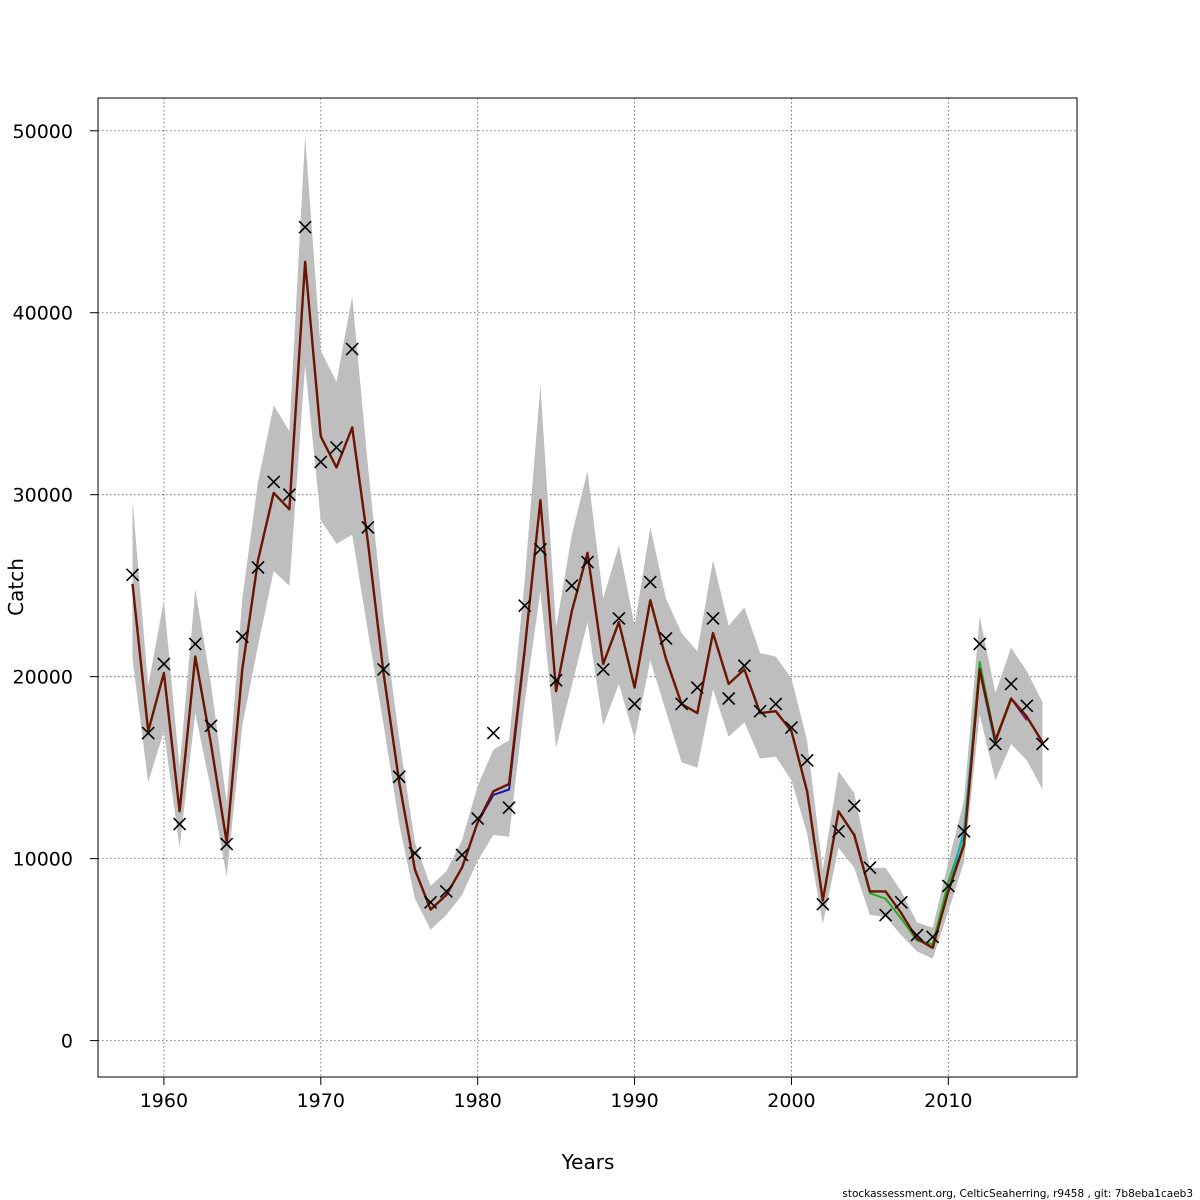 Image resolution: width=1200 pixels, height=1200 pixels. What do you see at coordinates (43, 678) in the screenshot?
I see `y-tick-label: 20000` at bounding box center [43, 678].